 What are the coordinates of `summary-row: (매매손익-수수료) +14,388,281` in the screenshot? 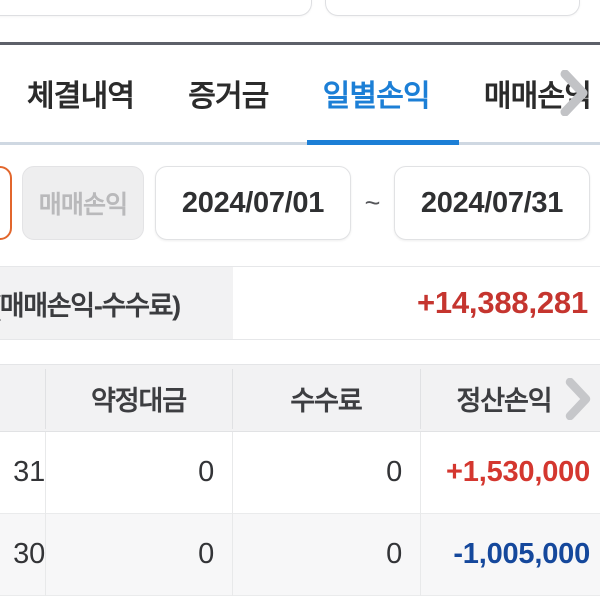 It's located at (300, 303).